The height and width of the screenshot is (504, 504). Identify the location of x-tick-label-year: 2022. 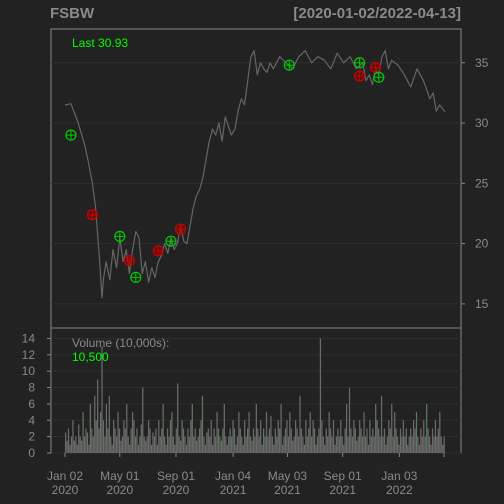
(399, 490).